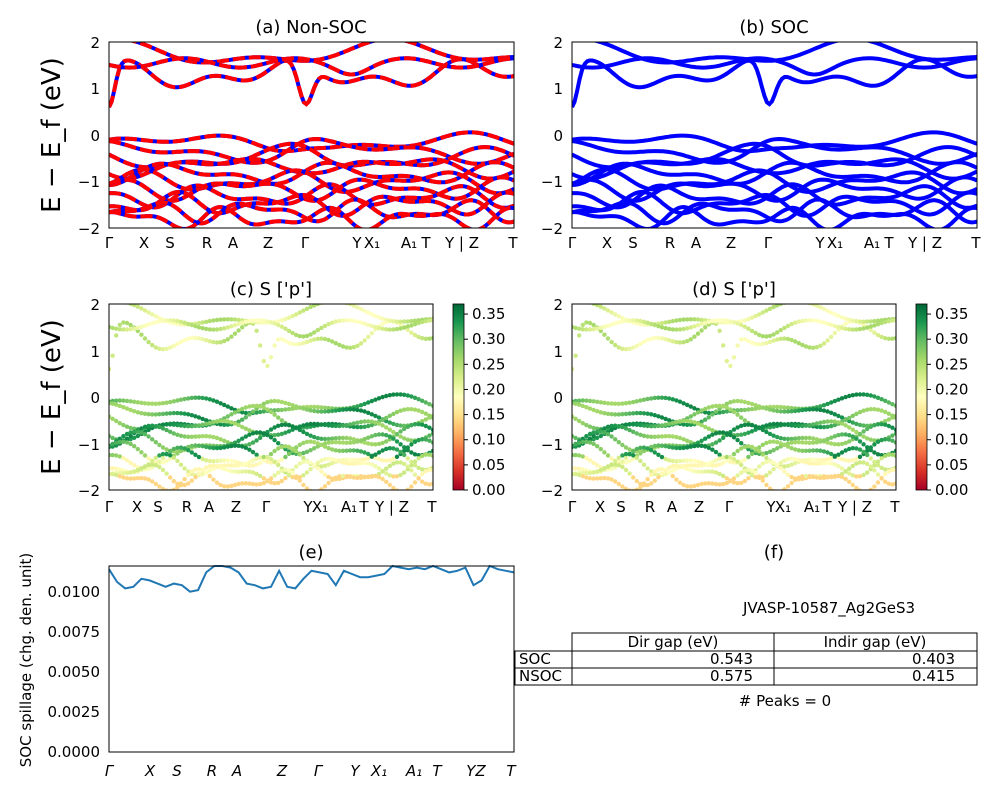  I want to click on colorbar-tick-label: 0.25, so click(951, 364).